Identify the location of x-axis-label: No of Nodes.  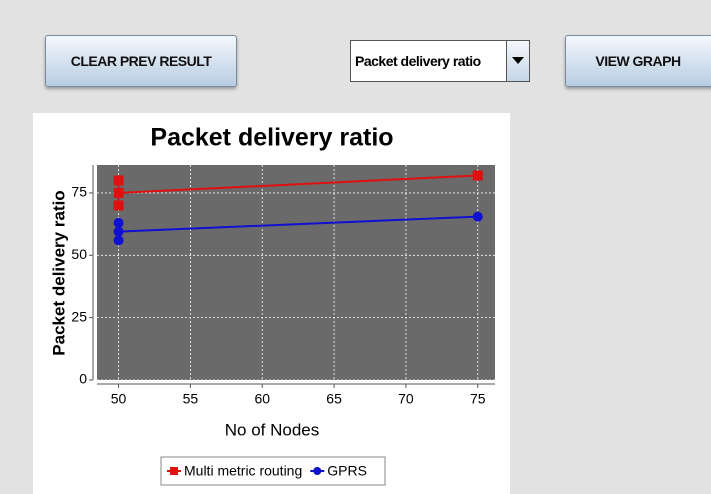
(272, 429).